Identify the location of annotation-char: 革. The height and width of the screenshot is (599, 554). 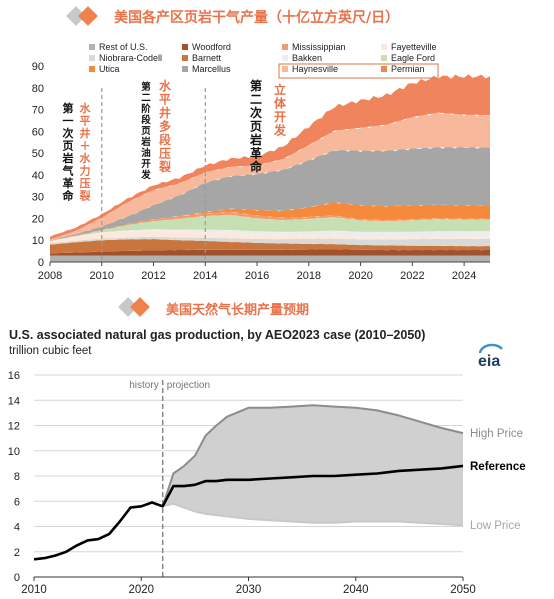
(256, 153).